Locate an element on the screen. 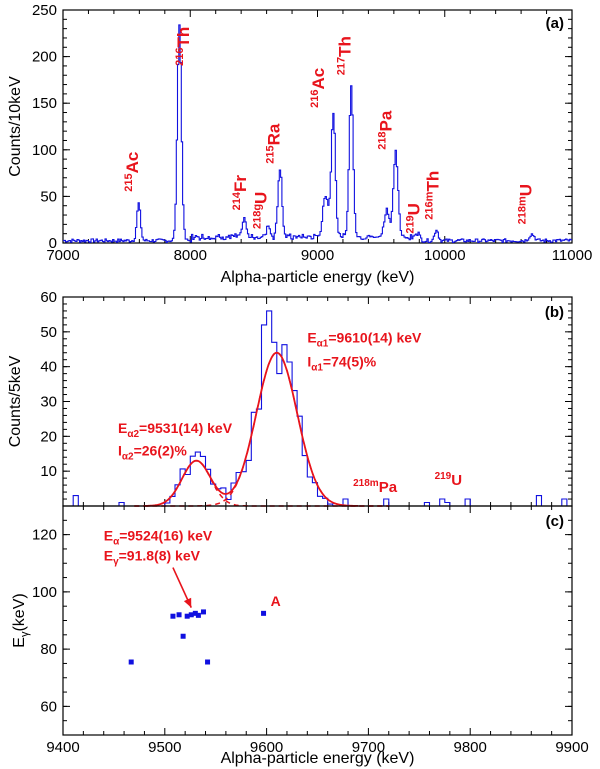 This screenshot has height=769, width=600. fit-total is located at coordinates (251, 429).